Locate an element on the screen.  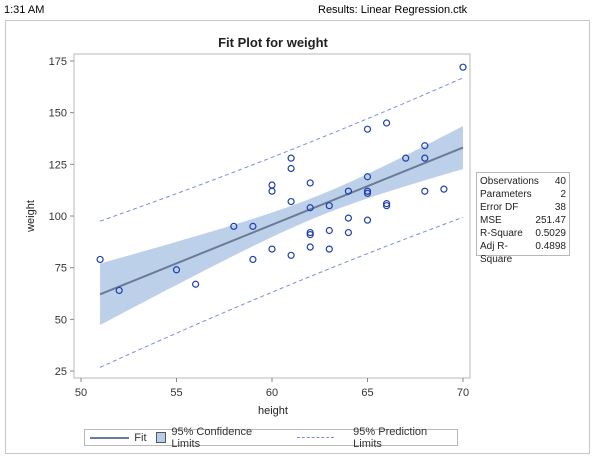
x-axis-label: height is located at coordinates (273, 411).